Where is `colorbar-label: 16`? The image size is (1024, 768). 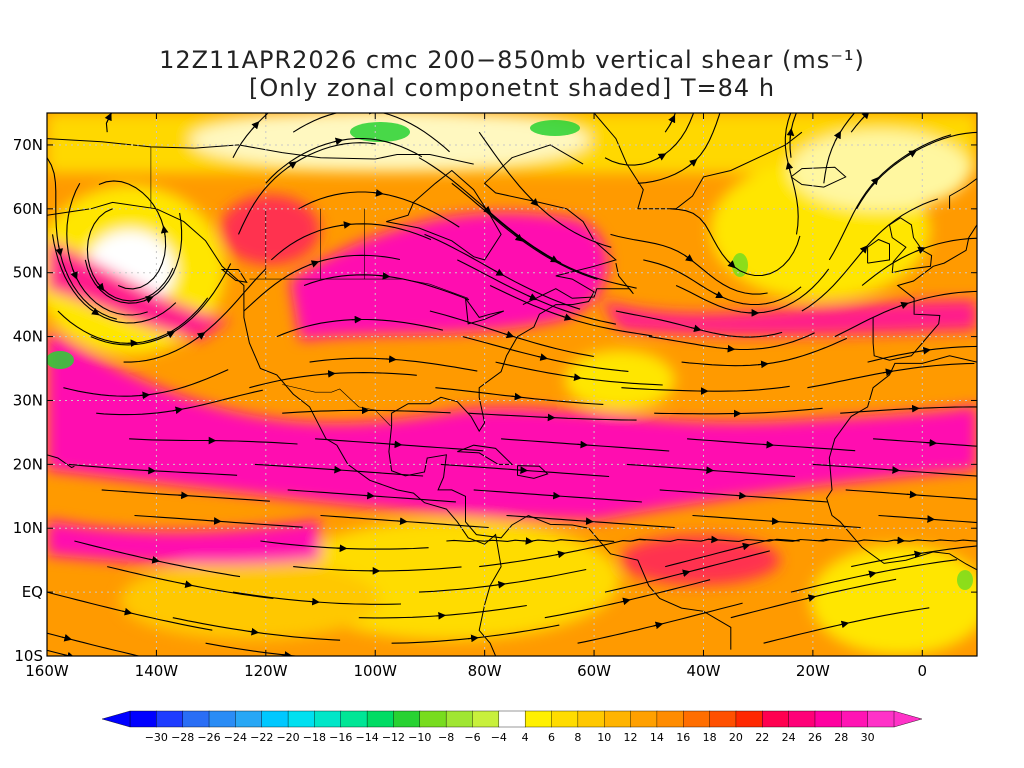
colorbar-label: 16 is located at coordinates (683, 737).